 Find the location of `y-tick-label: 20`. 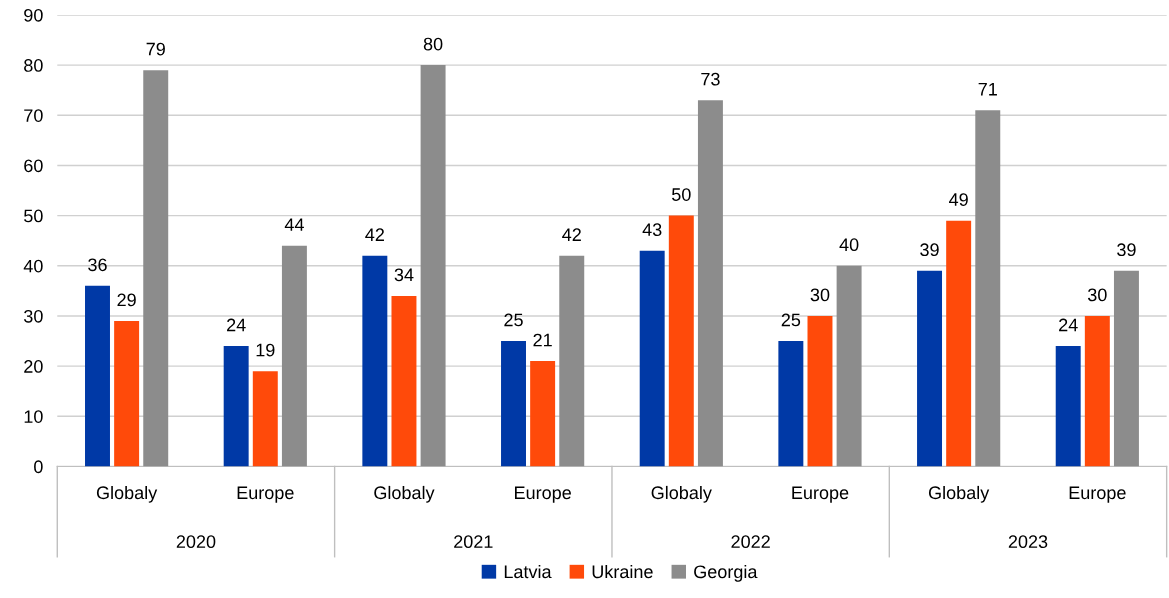

y-tick-label: 20 is located at coordinates (33, 366).